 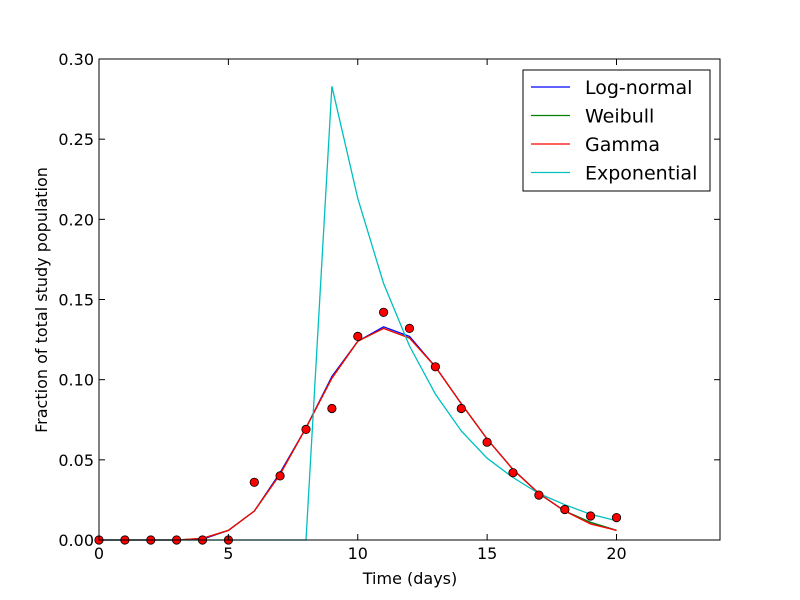 What do you see at coordinates (41, 300) in the screenshot?
I see `y-axis-label: Fraction of total study population` at bounding box center [41, 300].